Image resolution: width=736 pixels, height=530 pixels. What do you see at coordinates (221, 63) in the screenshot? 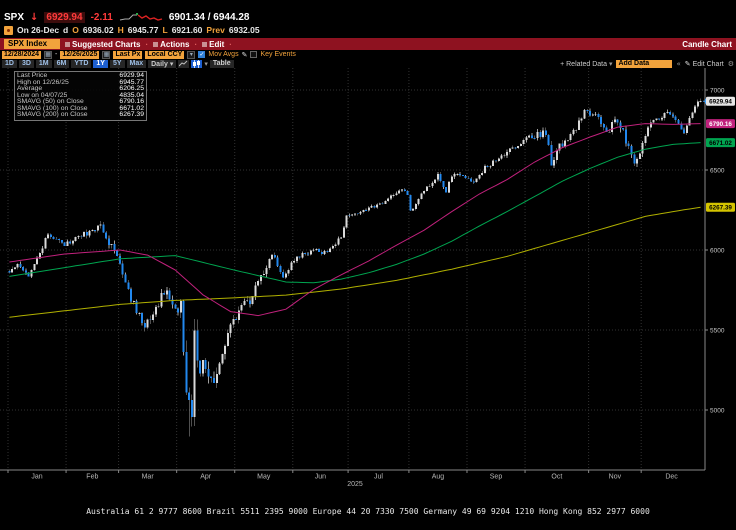
I see `table-button: Table` at bounding box center [221, 63].